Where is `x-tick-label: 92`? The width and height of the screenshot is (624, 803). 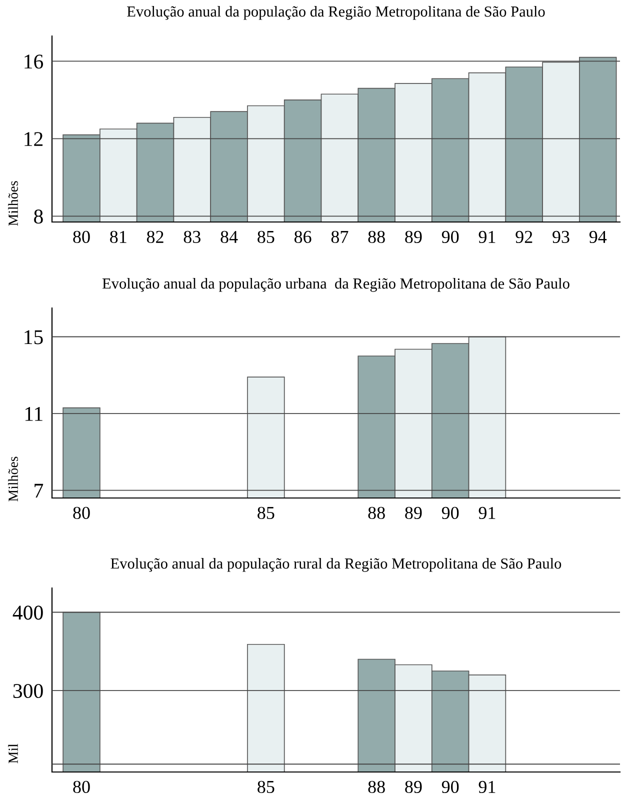 x-tick-label: 92 is located at coordinates (524, 237).